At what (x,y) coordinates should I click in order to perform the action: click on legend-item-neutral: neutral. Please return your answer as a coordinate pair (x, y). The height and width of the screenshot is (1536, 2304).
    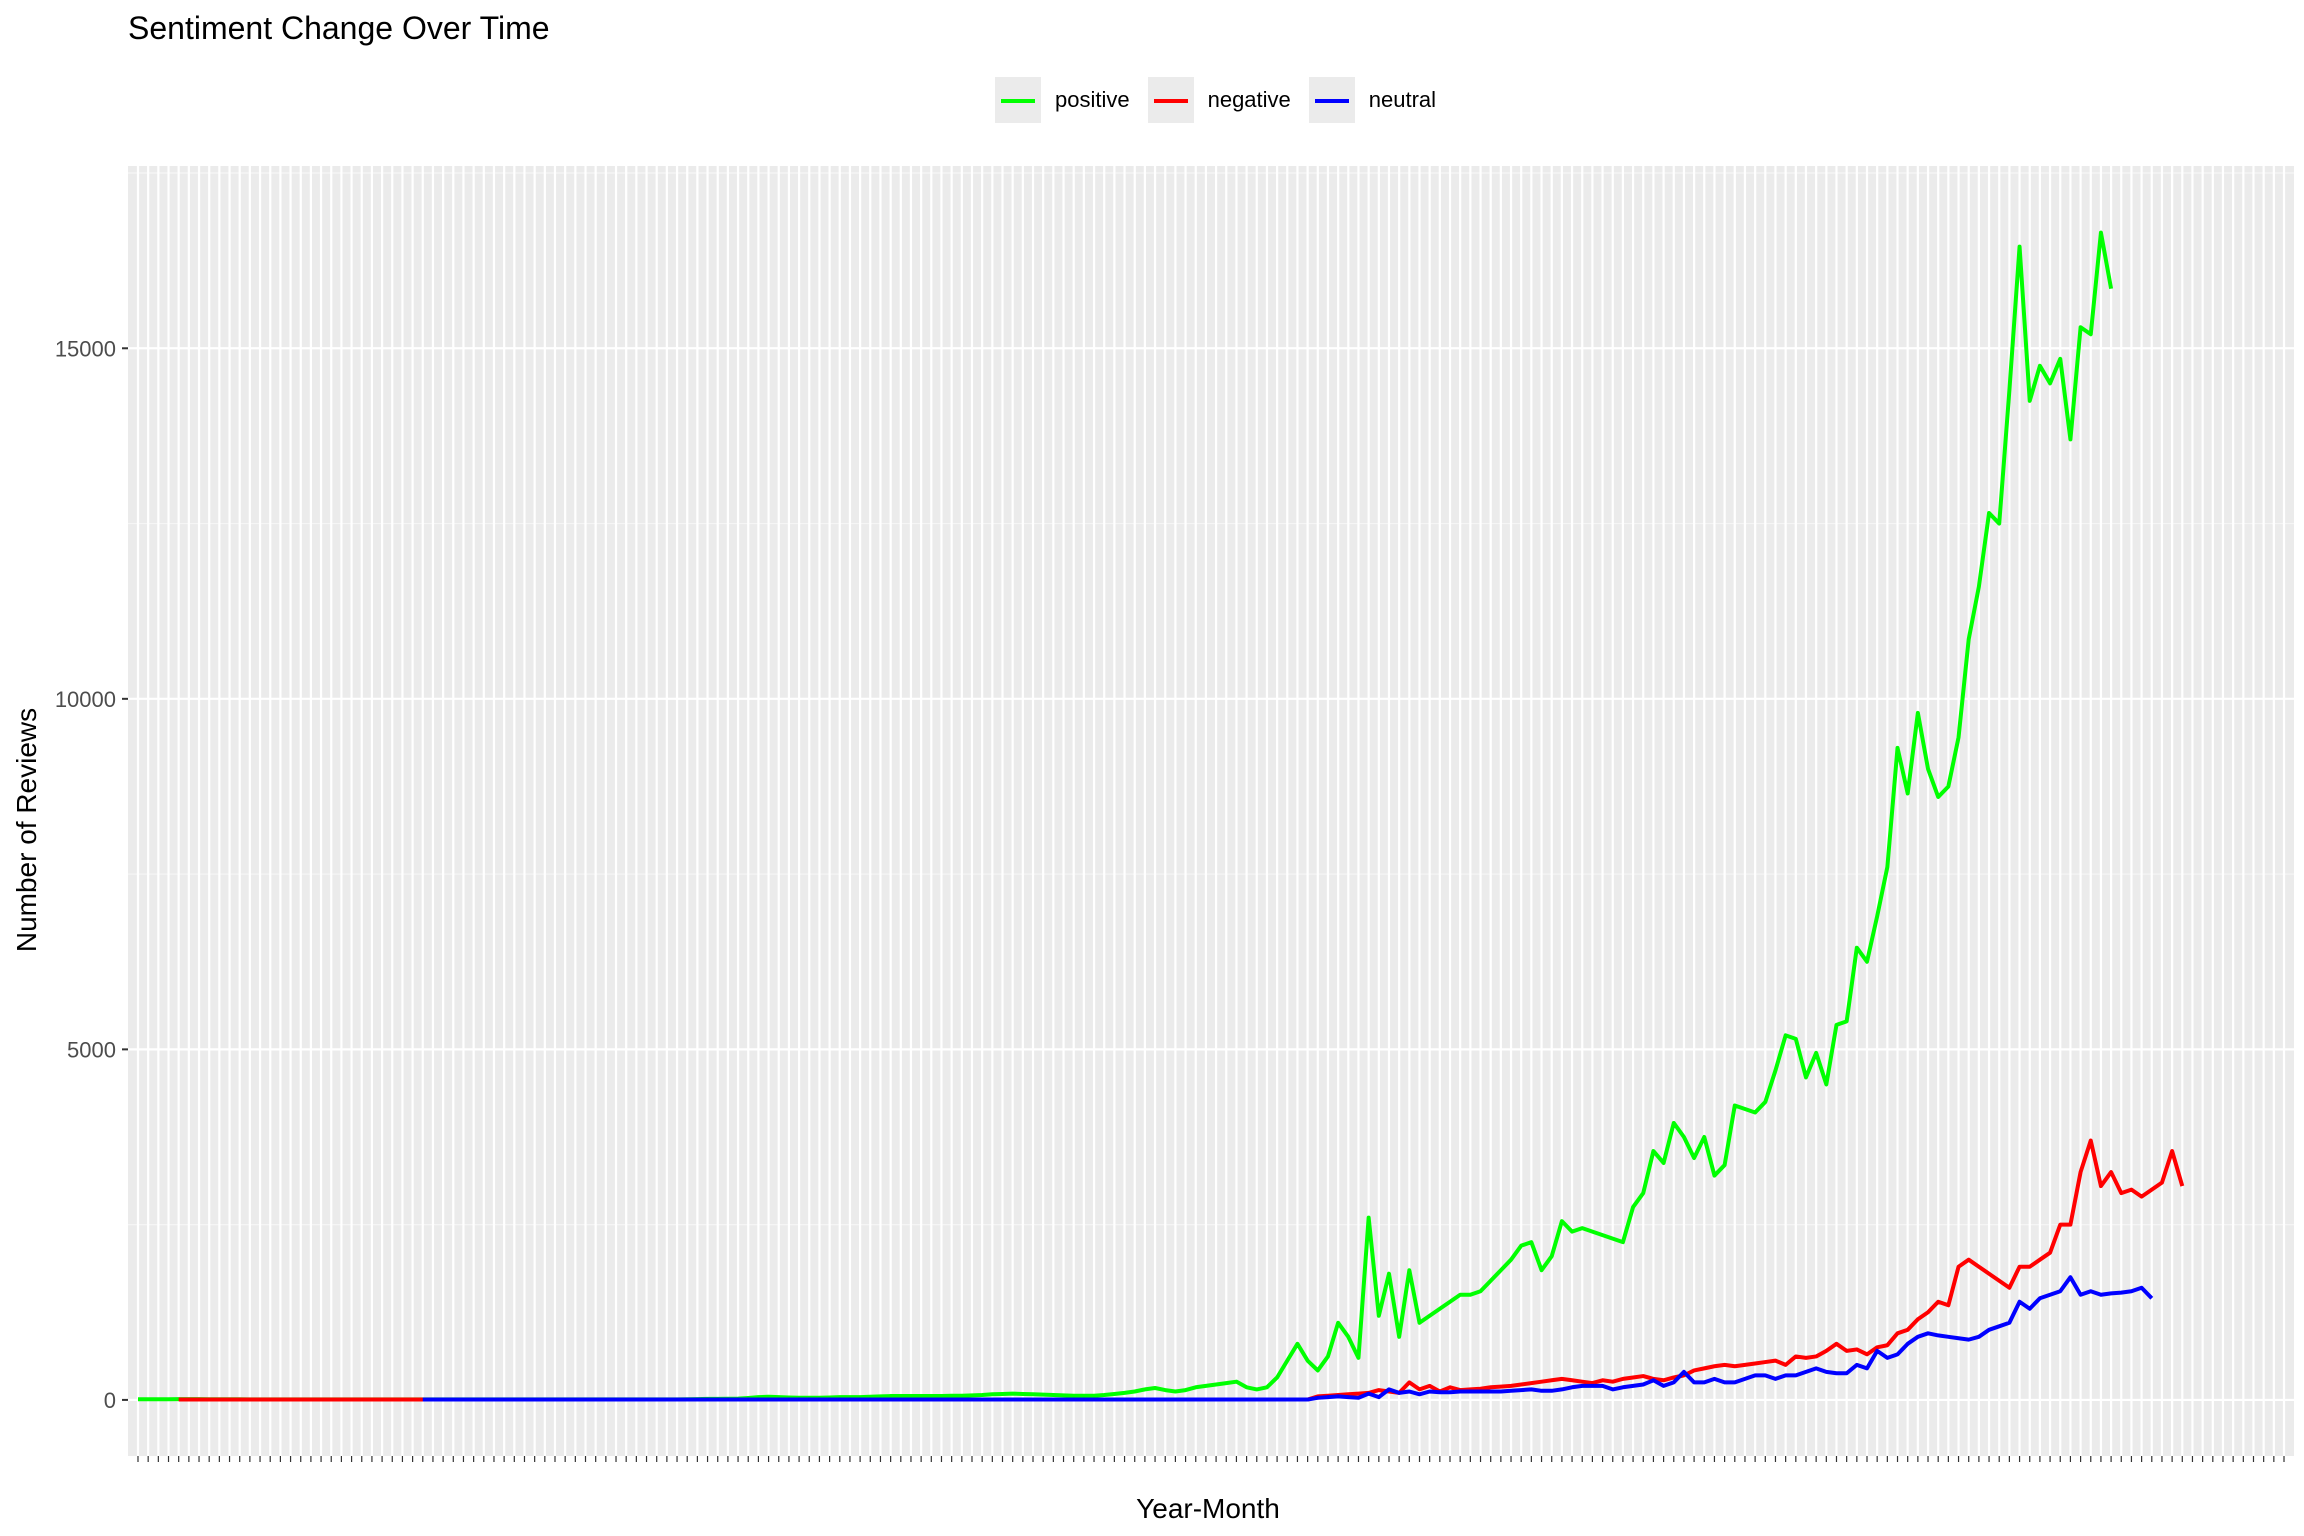
    Looking at the image, I should click on (1372, 100).